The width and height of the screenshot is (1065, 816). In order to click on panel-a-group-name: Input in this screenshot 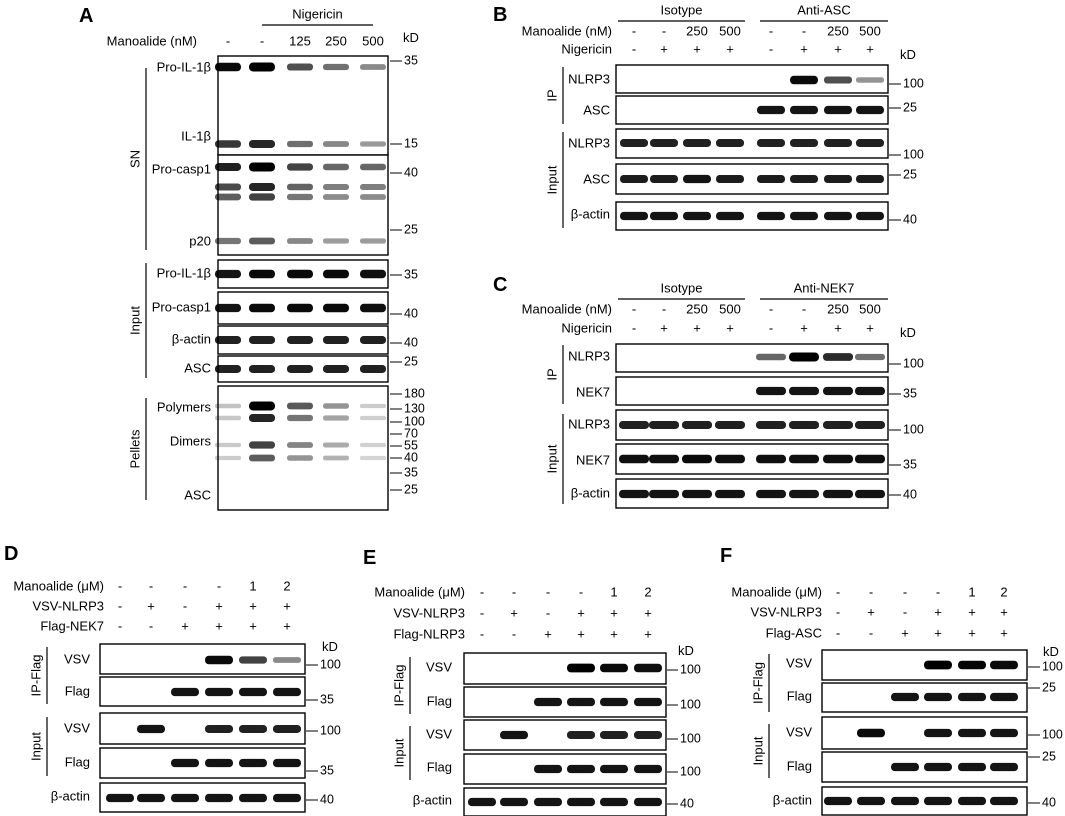, I will do `click(134, 320)`.